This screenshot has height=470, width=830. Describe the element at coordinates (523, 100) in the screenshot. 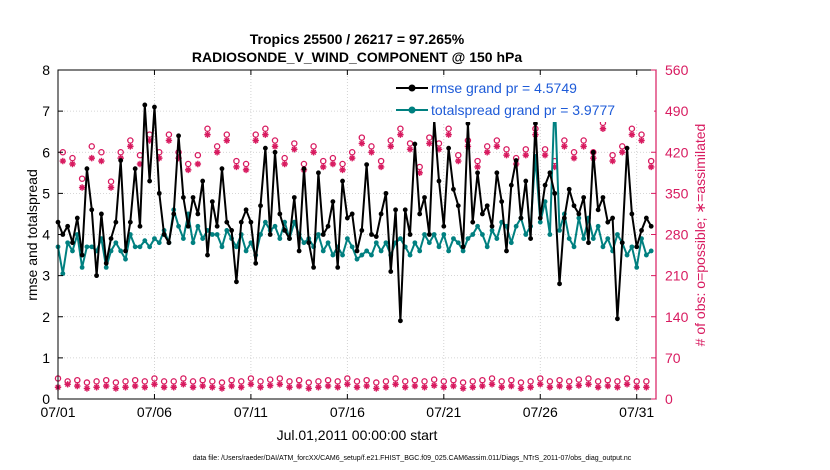

I see `legend-box` at that location.